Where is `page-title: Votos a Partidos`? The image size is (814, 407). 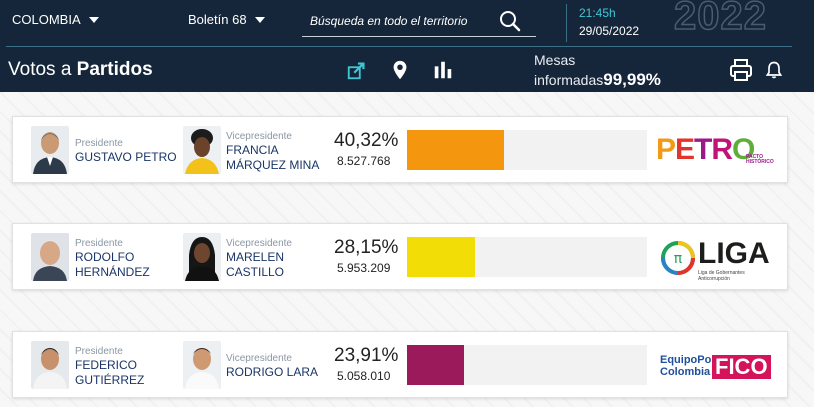
page-title: Votos a Partidos is located at coordinates (80, 70).